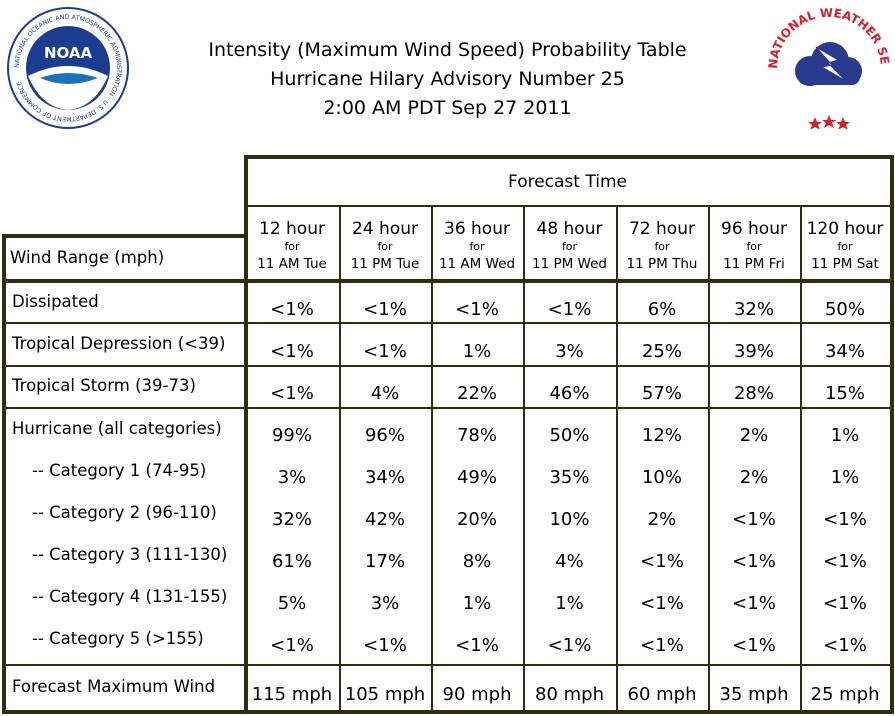 The image size is (895, 716). Describe the element at coordinates (662, 229) in the screenshot. I see `column-hours-label: 72 hour` at that location.